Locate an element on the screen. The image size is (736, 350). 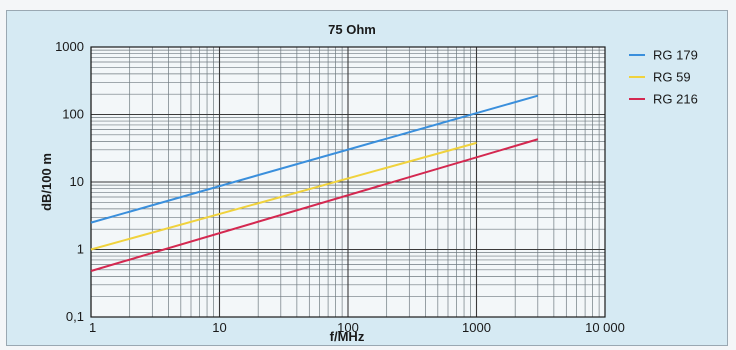
y-tick-label: 100 is located at coordinates (73, 114).